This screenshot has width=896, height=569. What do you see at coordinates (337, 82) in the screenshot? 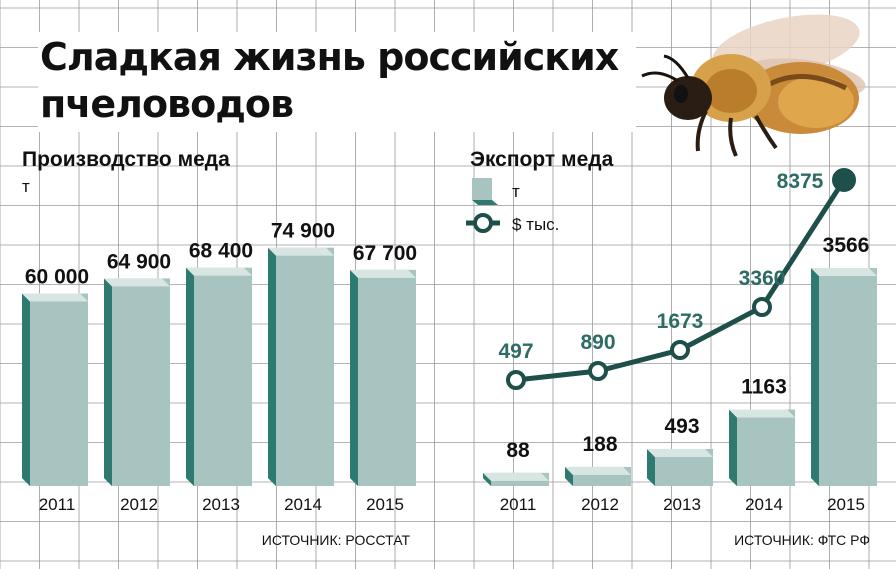
I see `page-title: Сладкая жизнь российских пчеловодов` at bounding box center [337, 82].